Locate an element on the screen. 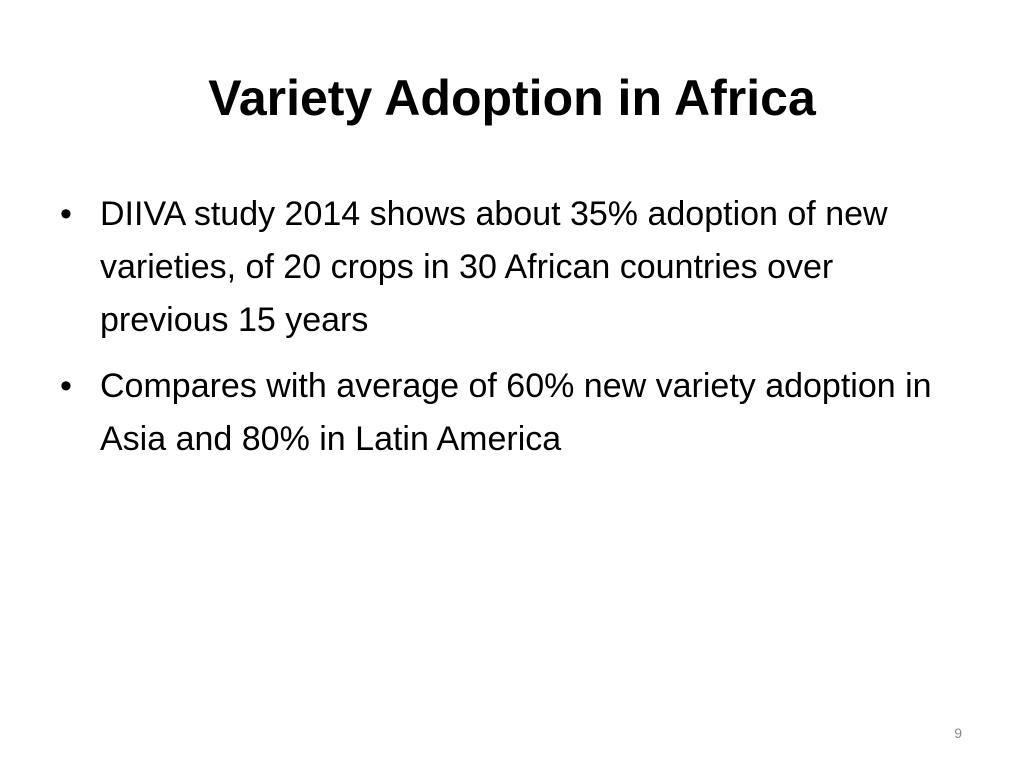  slide-title: Variety Adoption in Africa is located at coordinates (512, 98).